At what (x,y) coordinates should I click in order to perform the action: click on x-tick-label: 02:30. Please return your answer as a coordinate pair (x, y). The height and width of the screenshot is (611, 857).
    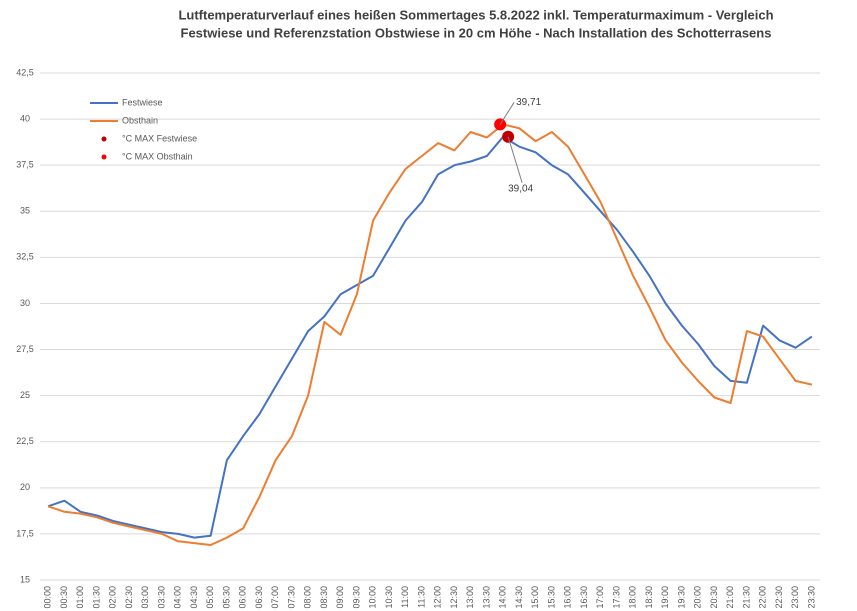
    Looking at the image, I should click on (129, 597).